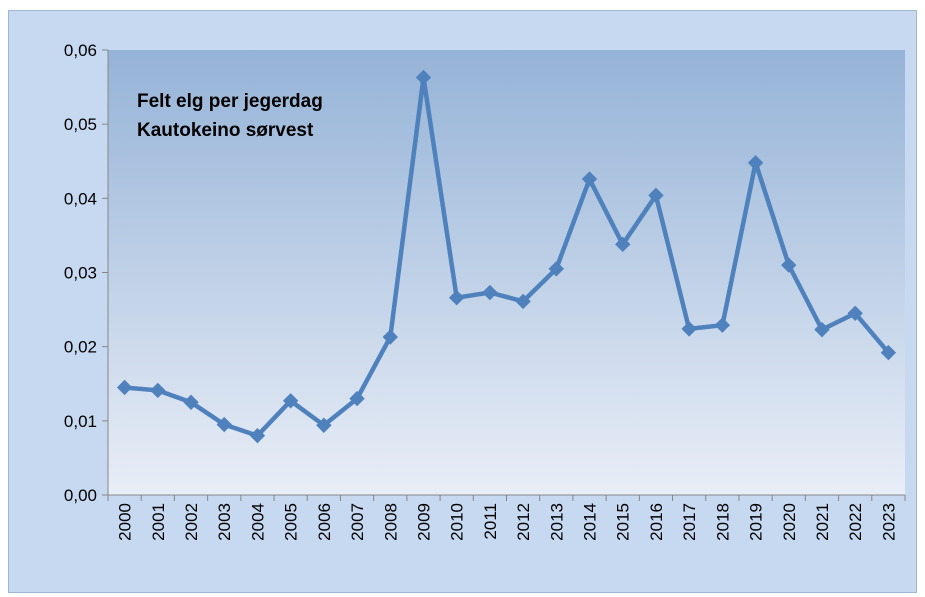  Describe the element at coordinates (822, 522) in the screenshot. I see `x-tick-label: 2021` at that location.